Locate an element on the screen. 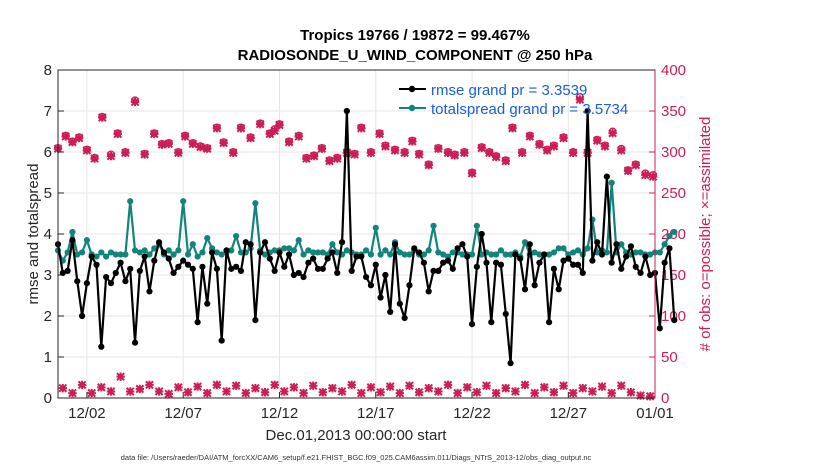 This screenshot has width=830, height=470. legend-marker-spread is located at coordinates (412, 108).